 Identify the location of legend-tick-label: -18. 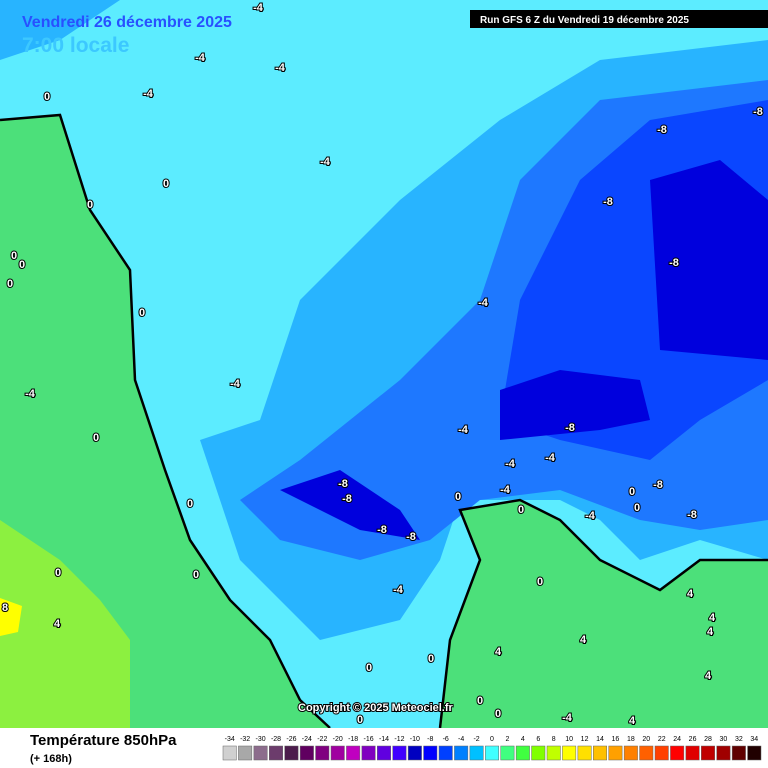
(353, 739).